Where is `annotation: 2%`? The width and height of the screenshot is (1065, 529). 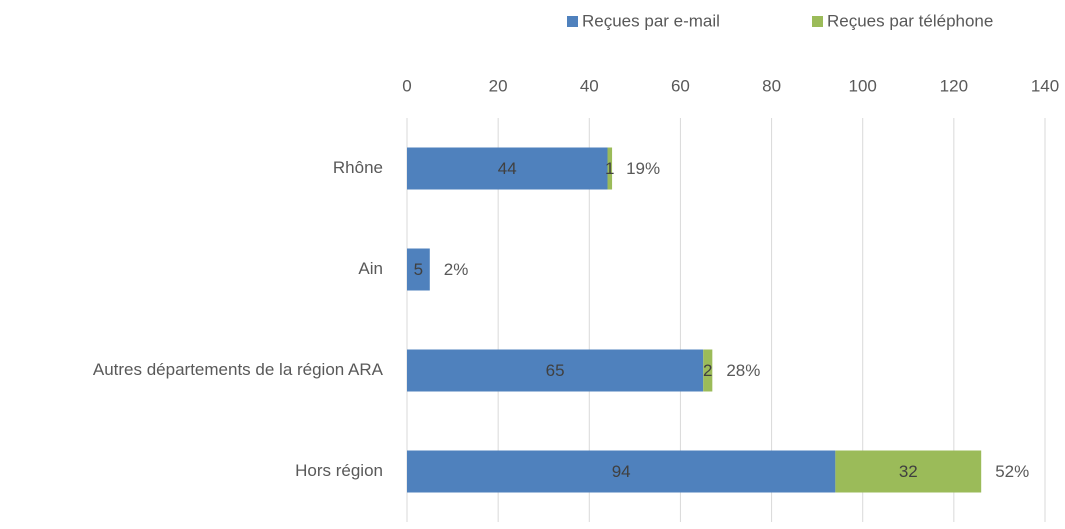 annotation: 2% is located at coordinates (456, 269).